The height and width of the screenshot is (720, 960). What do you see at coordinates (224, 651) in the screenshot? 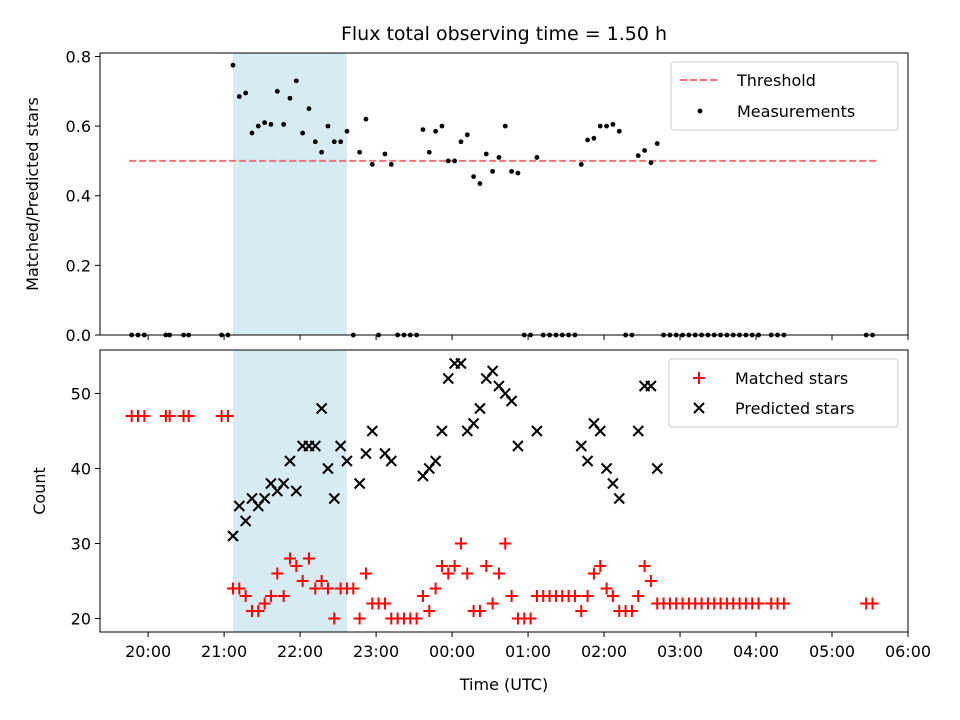
I see `x-tick-label: 21:00` at bounding box center [224, 651].